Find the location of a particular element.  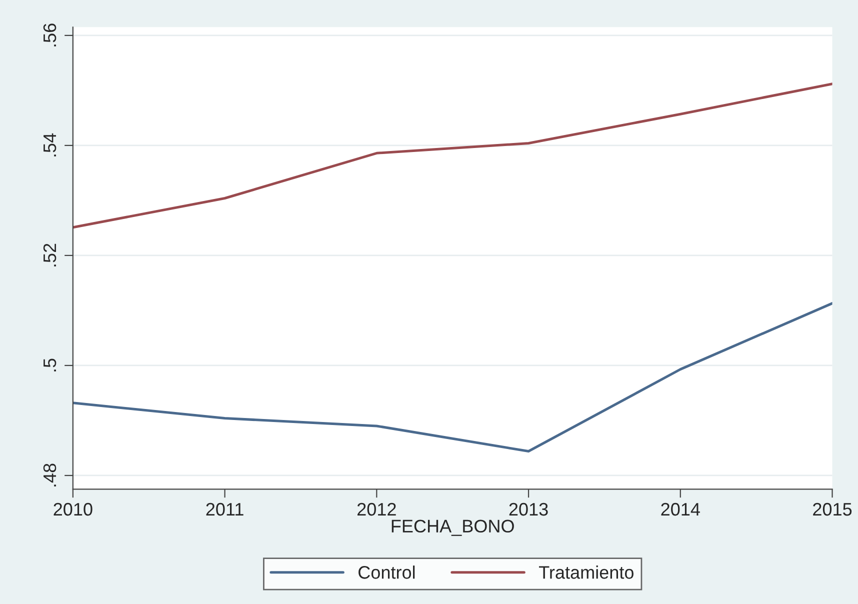

x-tick-label: 2015 is located at coordinates (832, 509).